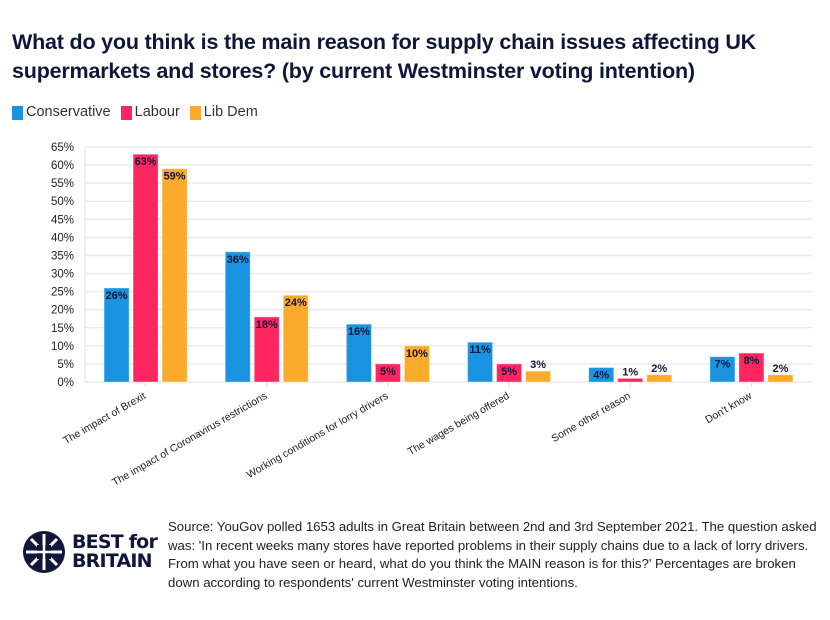 The width and height of the screenshot is (830, 620). I want to click on data-label: 16%, so click(359, 332).